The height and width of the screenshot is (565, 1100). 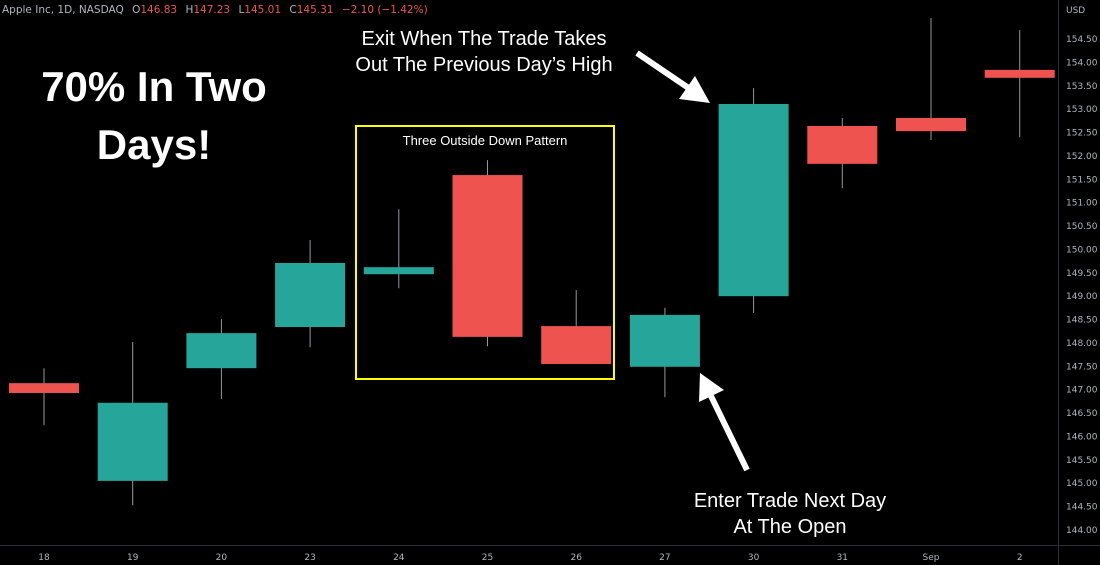 What do you see at coordinates (790, 527) in the screenshot?
I see `enter-line-2: At The Open` at bounding box center [790, 527].